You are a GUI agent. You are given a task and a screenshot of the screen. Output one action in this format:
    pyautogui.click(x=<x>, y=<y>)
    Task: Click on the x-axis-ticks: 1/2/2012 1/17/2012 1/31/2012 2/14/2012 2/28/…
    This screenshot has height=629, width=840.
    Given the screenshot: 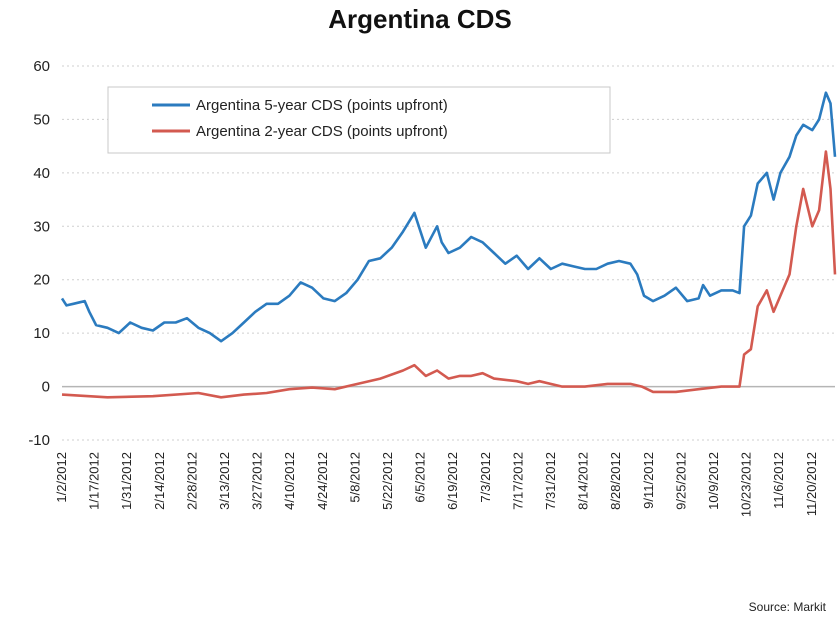 What is the action you would take?
    pyautogui.click(x=436, y=484)
    